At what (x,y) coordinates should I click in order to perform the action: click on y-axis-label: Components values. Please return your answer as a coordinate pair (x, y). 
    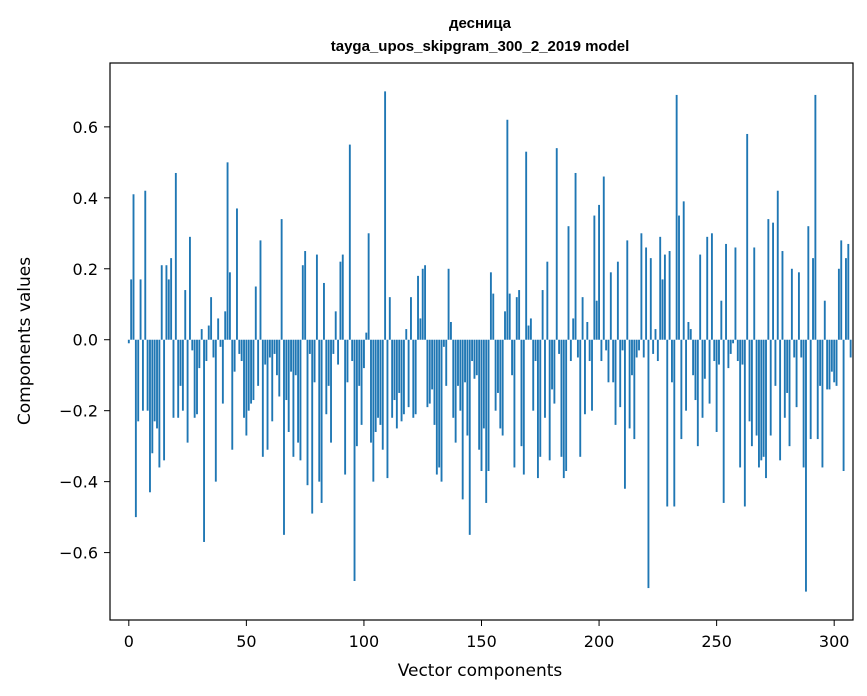
    Looking at the image, I should click on (25, 341).